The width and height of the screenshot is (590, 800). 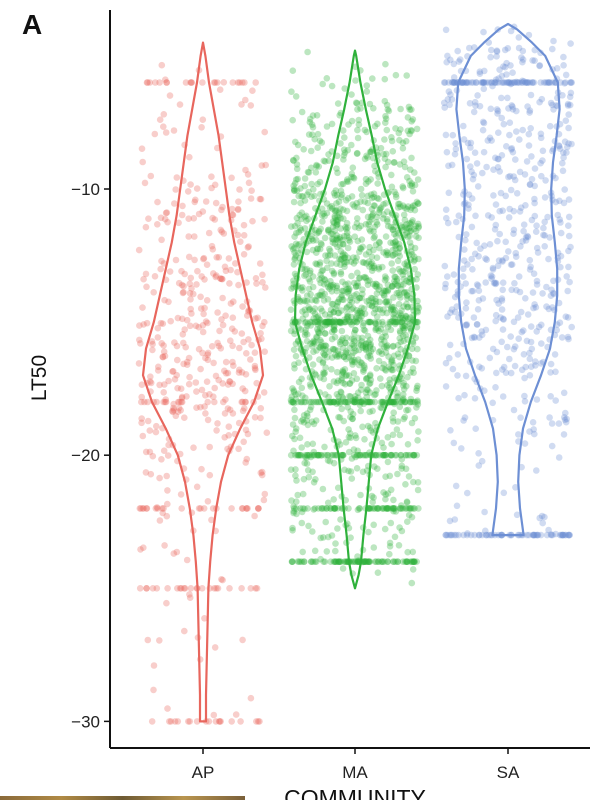 What do you see at coordinates (355, 792) in the screenshot?
I see `x-axis-label: COMMUNITY` at bounding box center [355, 792].